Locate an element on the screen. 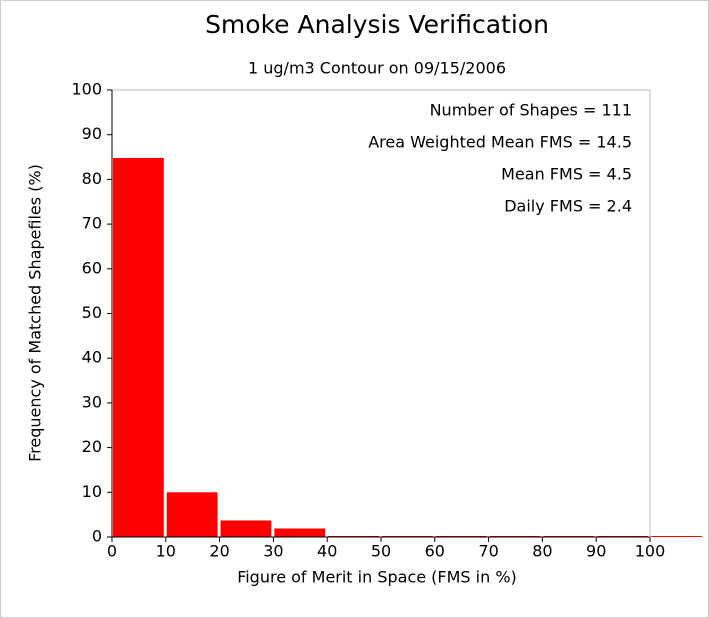 Image resolution: width=709 pixels, height=618 pixels. x-tick-label: 40 is located at coordinates (327, 551).